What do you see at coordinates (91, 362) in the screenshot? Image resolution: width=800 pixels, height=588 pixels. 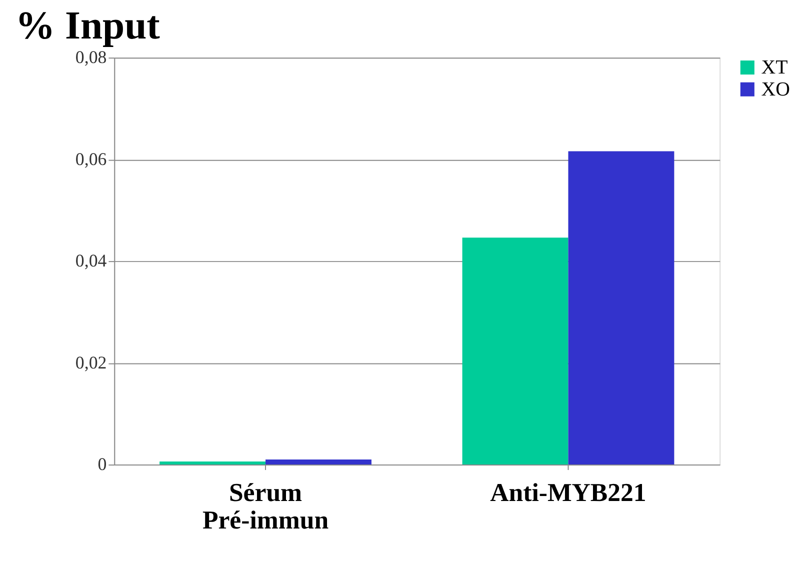 I see `y-tick-label: 0,02` at bounding box center [91, 362].